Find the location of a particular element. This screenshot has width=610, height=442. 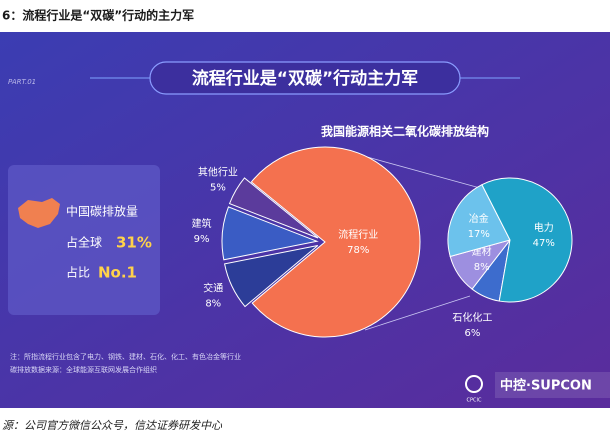

slice-value-label: 78% is located at coordinates (358, 250).